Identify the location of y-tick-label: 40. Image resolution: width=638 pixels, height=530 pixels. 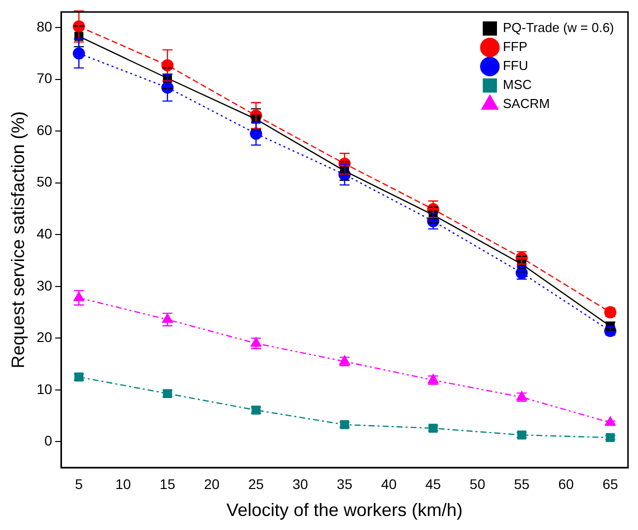
(44, 233).